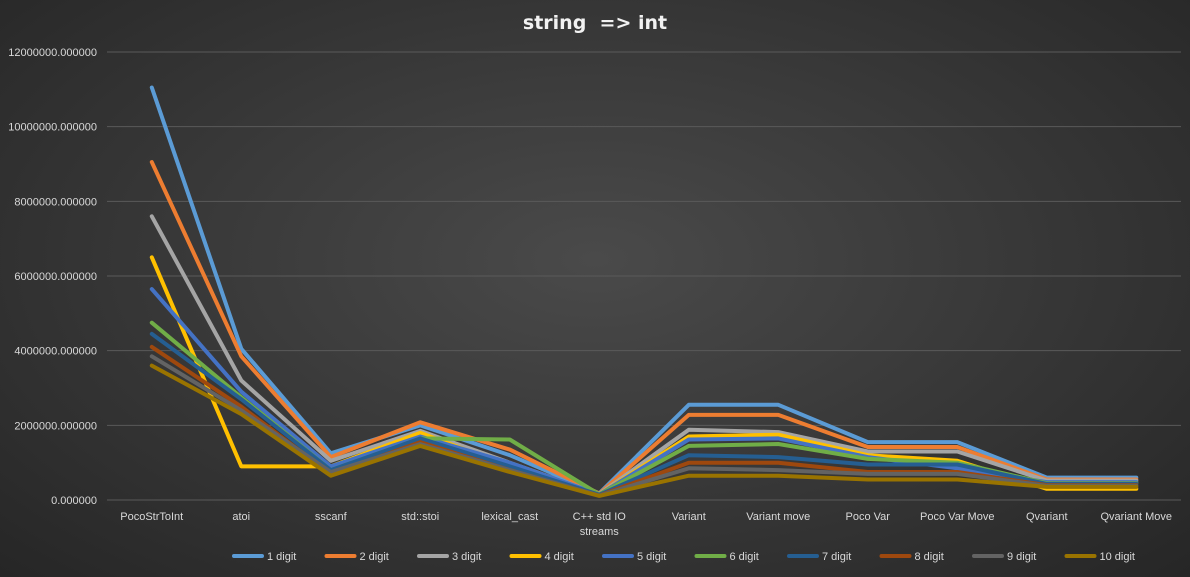 The image size is (1190, 577). I want to click on x-tick-label: Poco Var, so click(868, 517).